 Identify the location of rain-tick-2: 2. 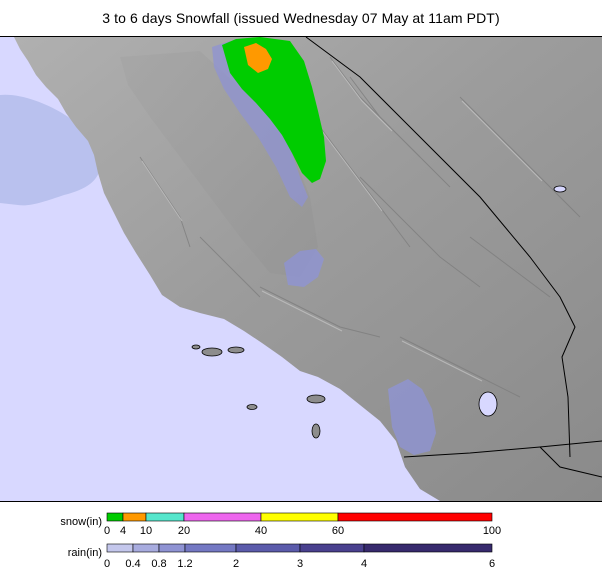
(236, 564).